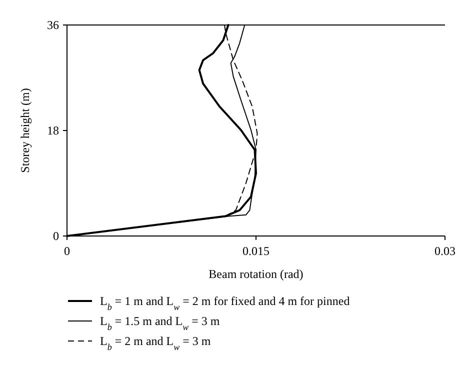 The height and width of the screenshot is (373, 474). I want to click on x-tick-label: 0, so click(67, 251).